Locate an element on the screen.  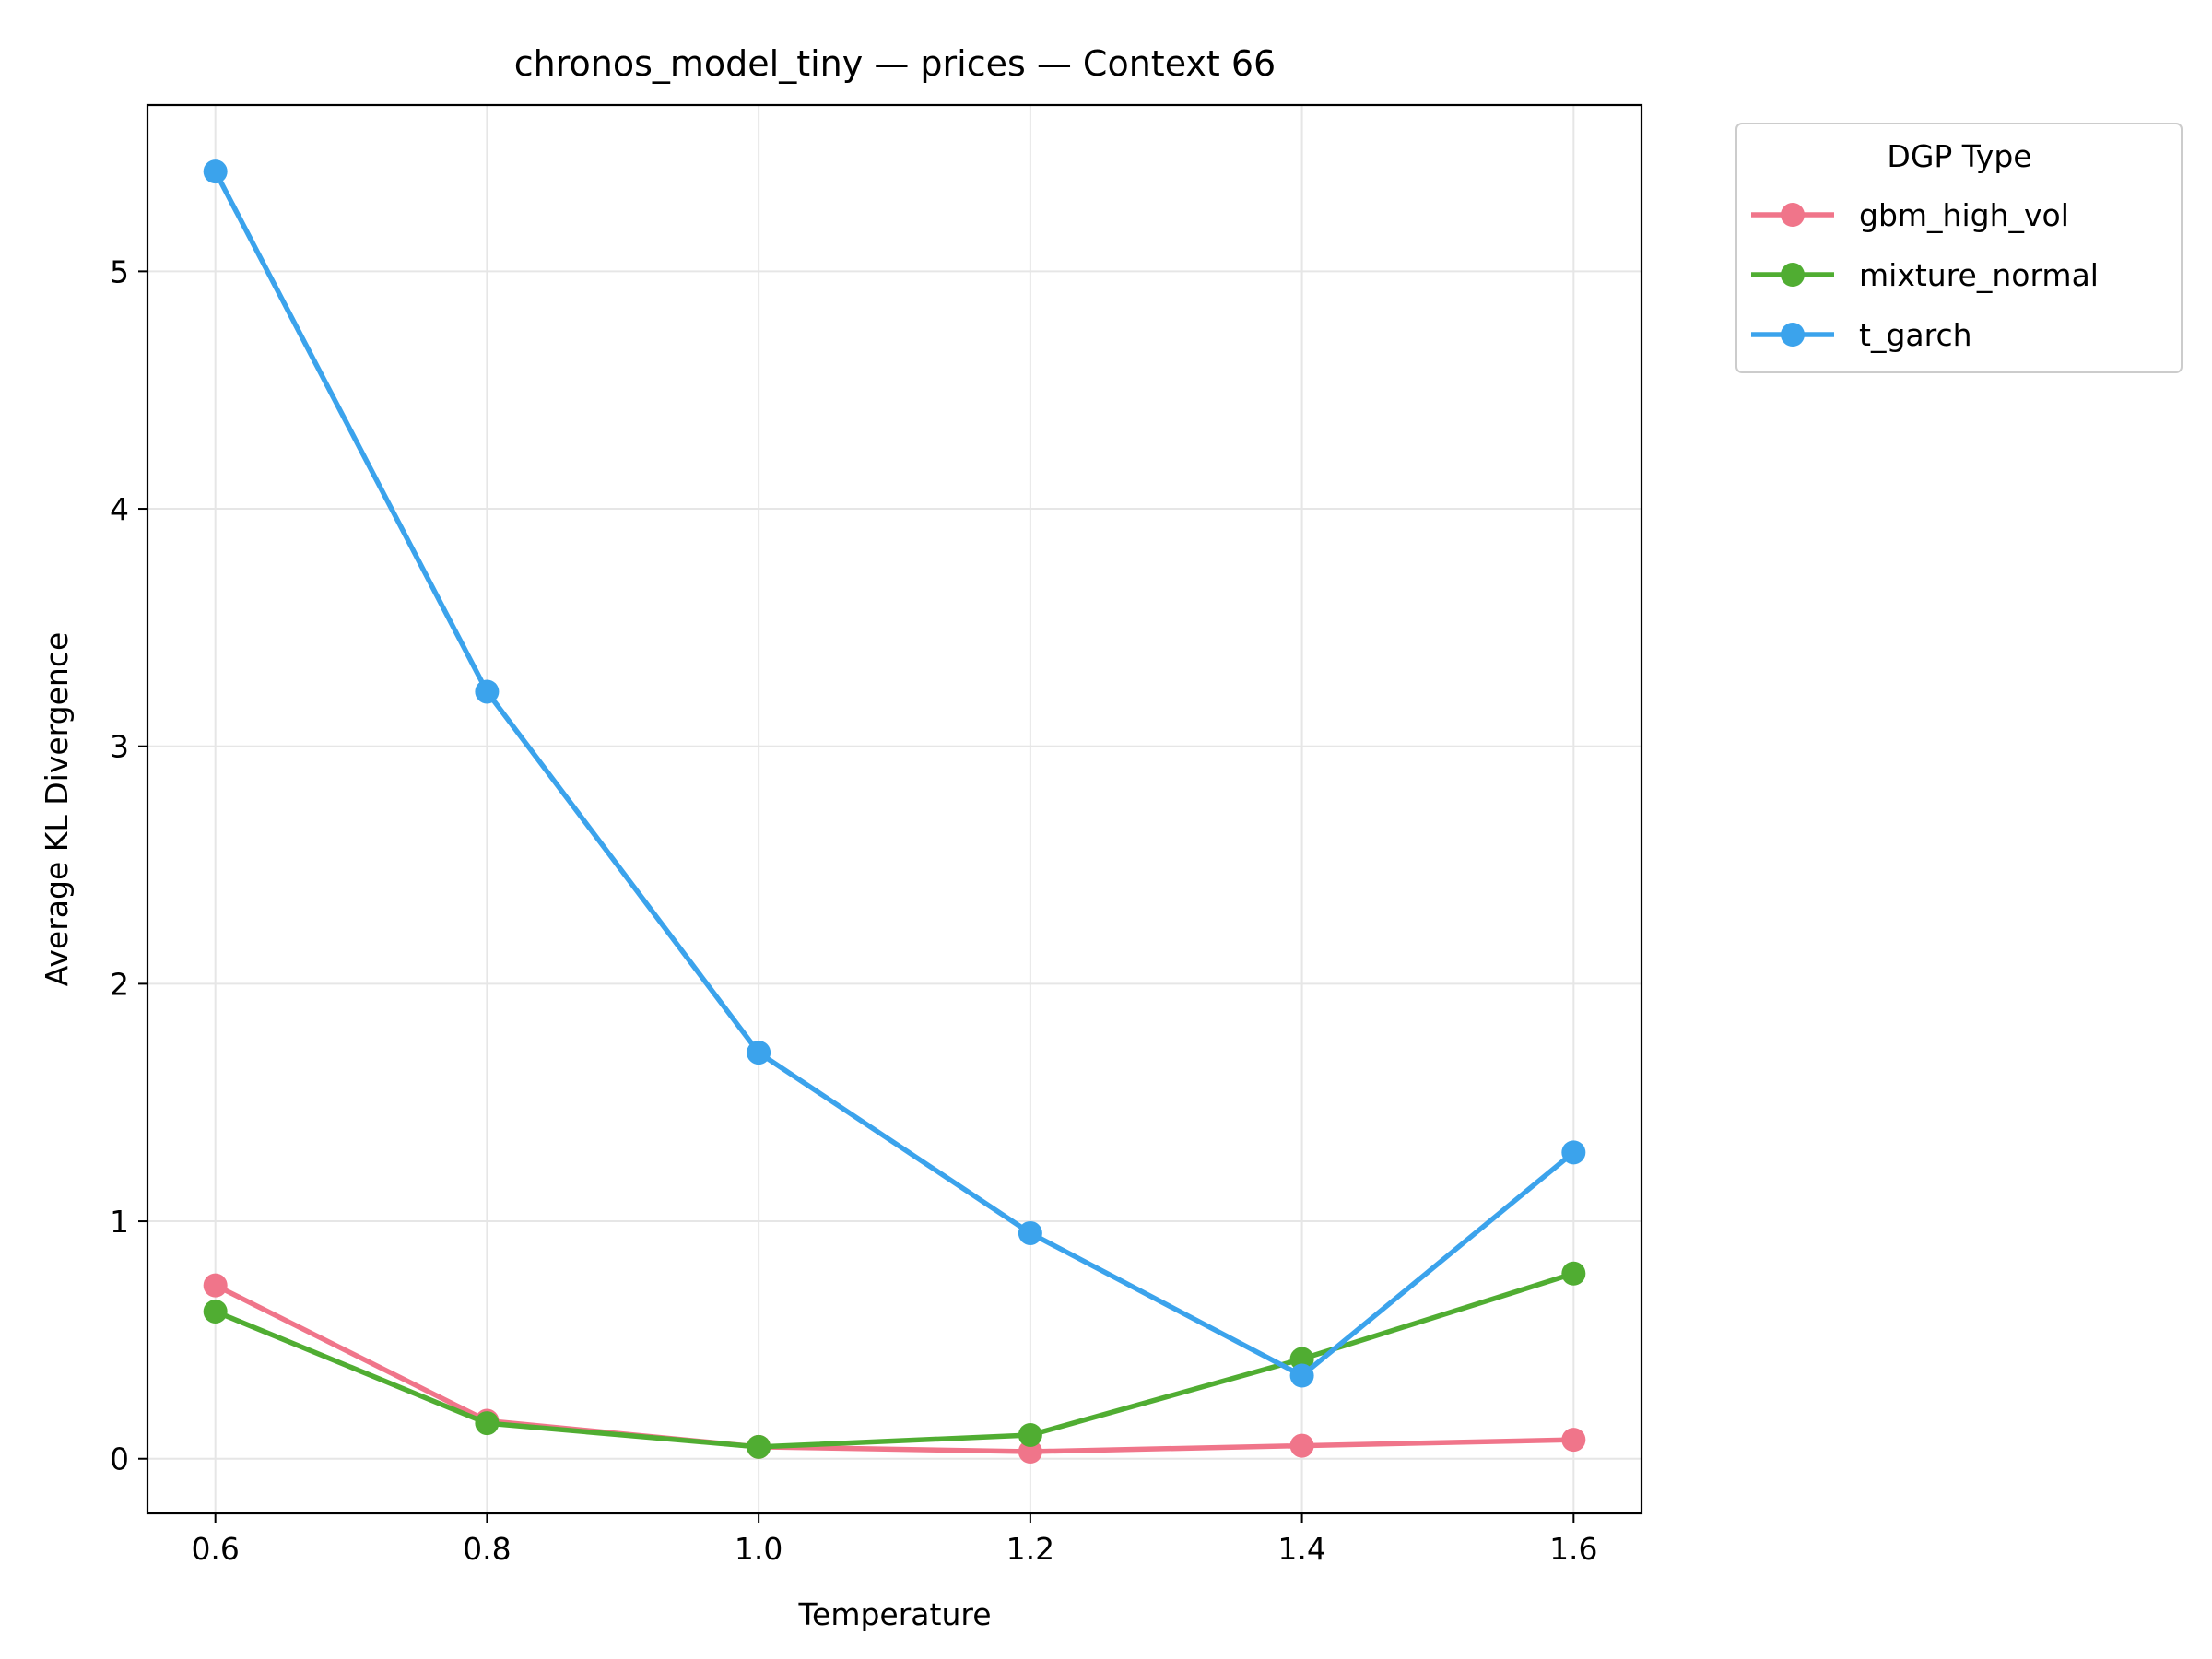
y-tick-label: 2 is located at coordinates (119, 984).